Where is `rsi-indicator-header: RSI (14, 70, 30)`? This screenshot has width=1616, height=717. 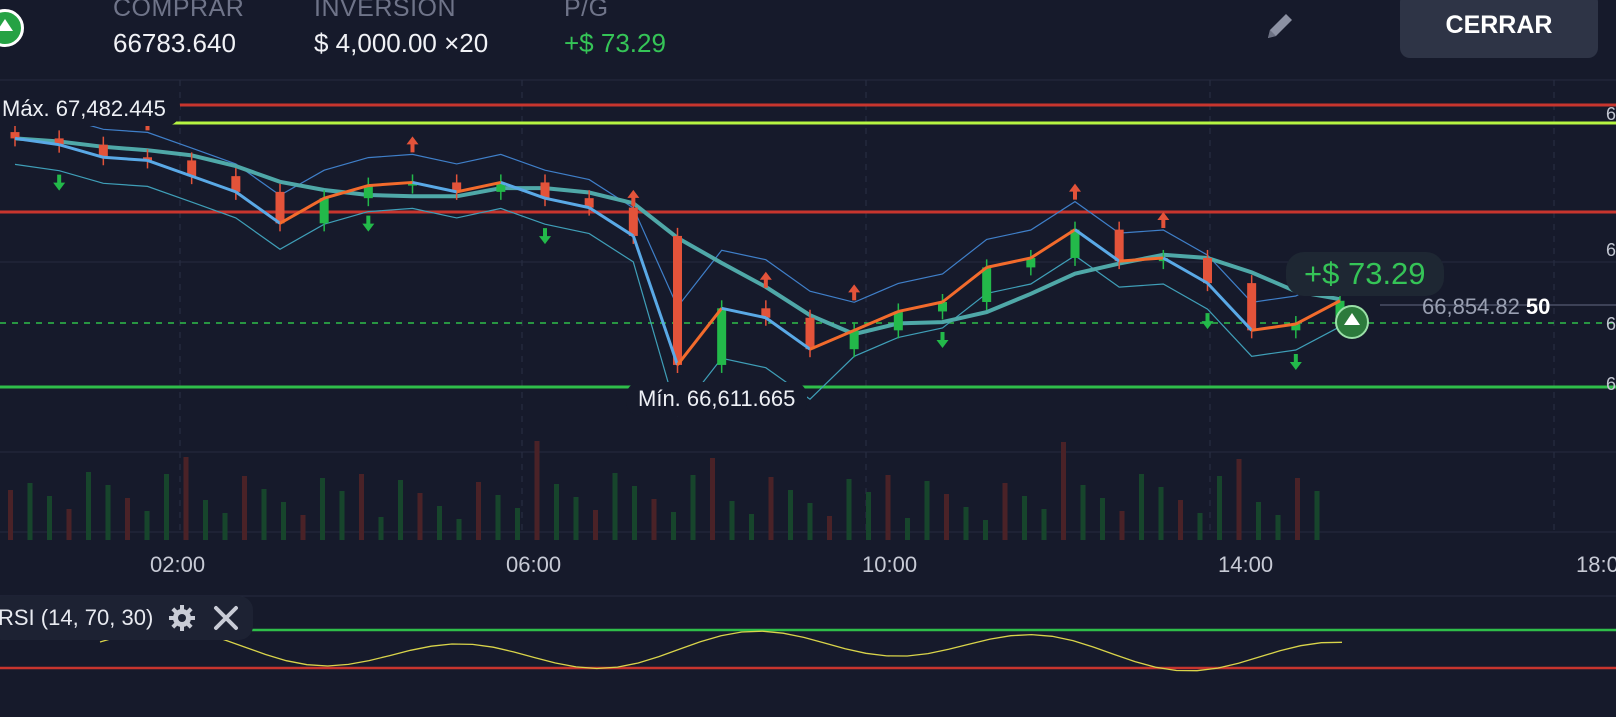
rsi-indicator-header: RSI (14, 70, 30) is located at coordinates (127, 618).